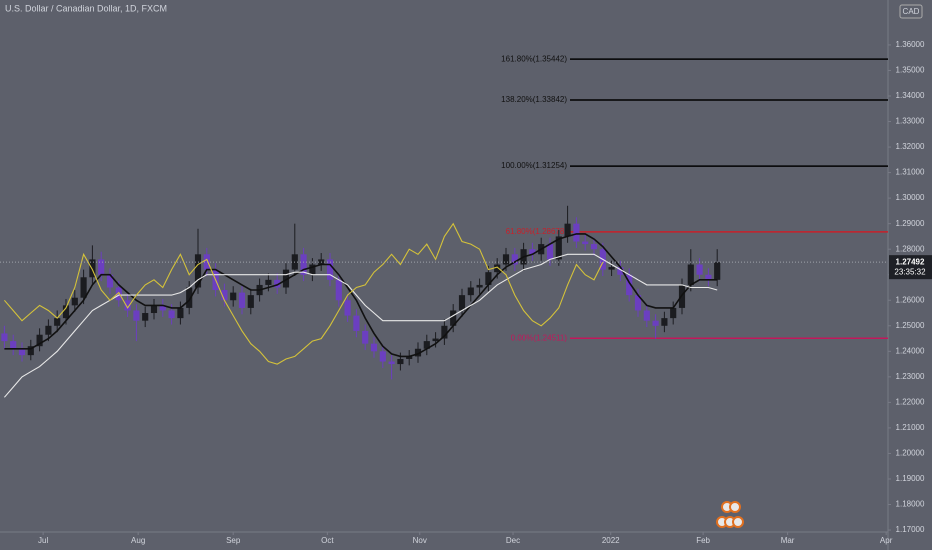  I want to click on x-tick-label: Jul, so click(43, 540).